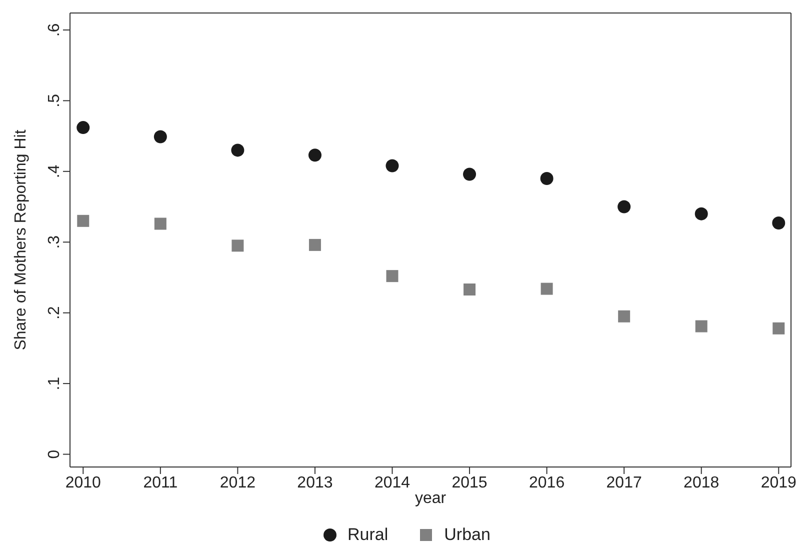  I want to click on x-tick-label: 2016, so click(547, 483).